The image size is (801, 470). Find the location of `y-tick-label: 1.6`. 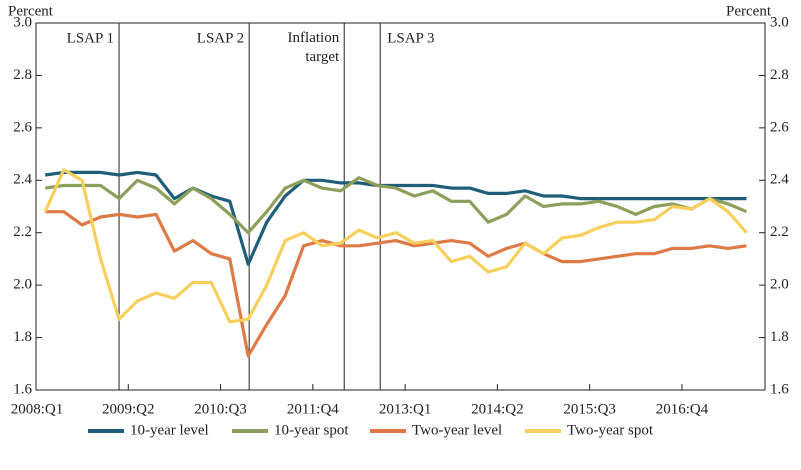

y-tick-label: 1.6 is located at coordinates (22, 389).